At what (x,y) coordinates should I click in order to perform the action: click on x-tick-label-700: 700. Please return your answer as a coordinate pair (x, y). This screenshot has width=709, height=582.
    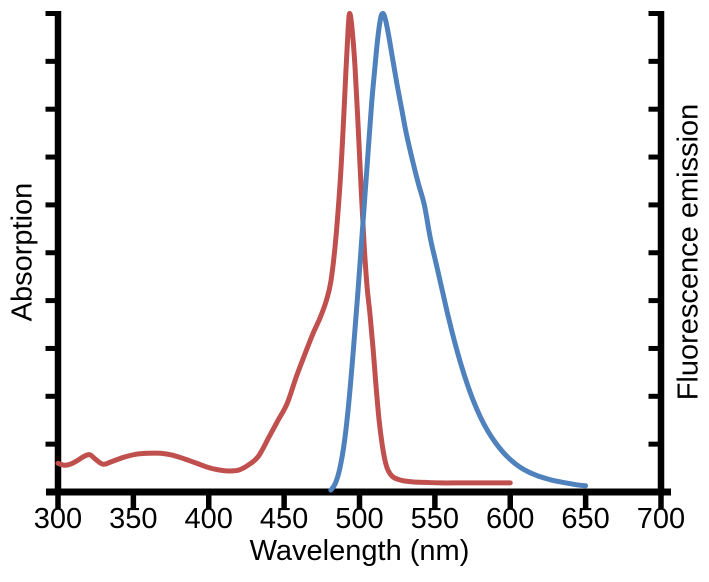
    Looking at the image, I should click on (661, 519).